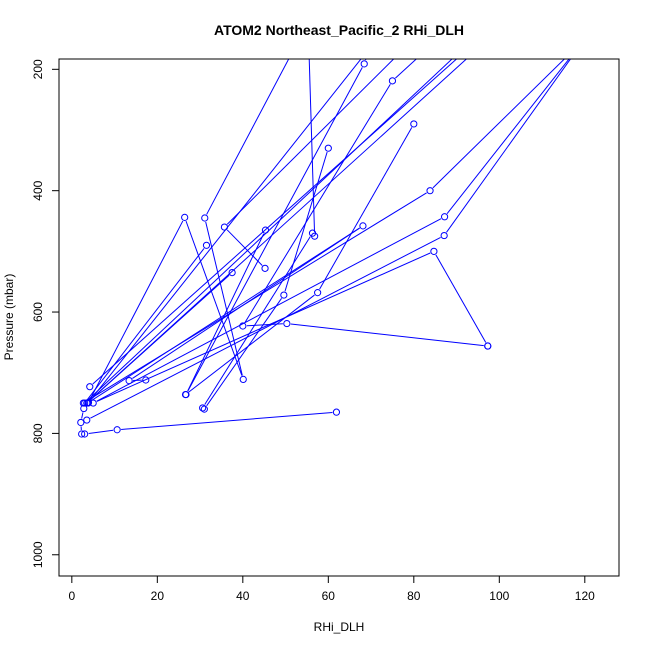  Describe the element at coordinates (38, 69) in the screenshot. I see `y-tick-label: 200` at that location.